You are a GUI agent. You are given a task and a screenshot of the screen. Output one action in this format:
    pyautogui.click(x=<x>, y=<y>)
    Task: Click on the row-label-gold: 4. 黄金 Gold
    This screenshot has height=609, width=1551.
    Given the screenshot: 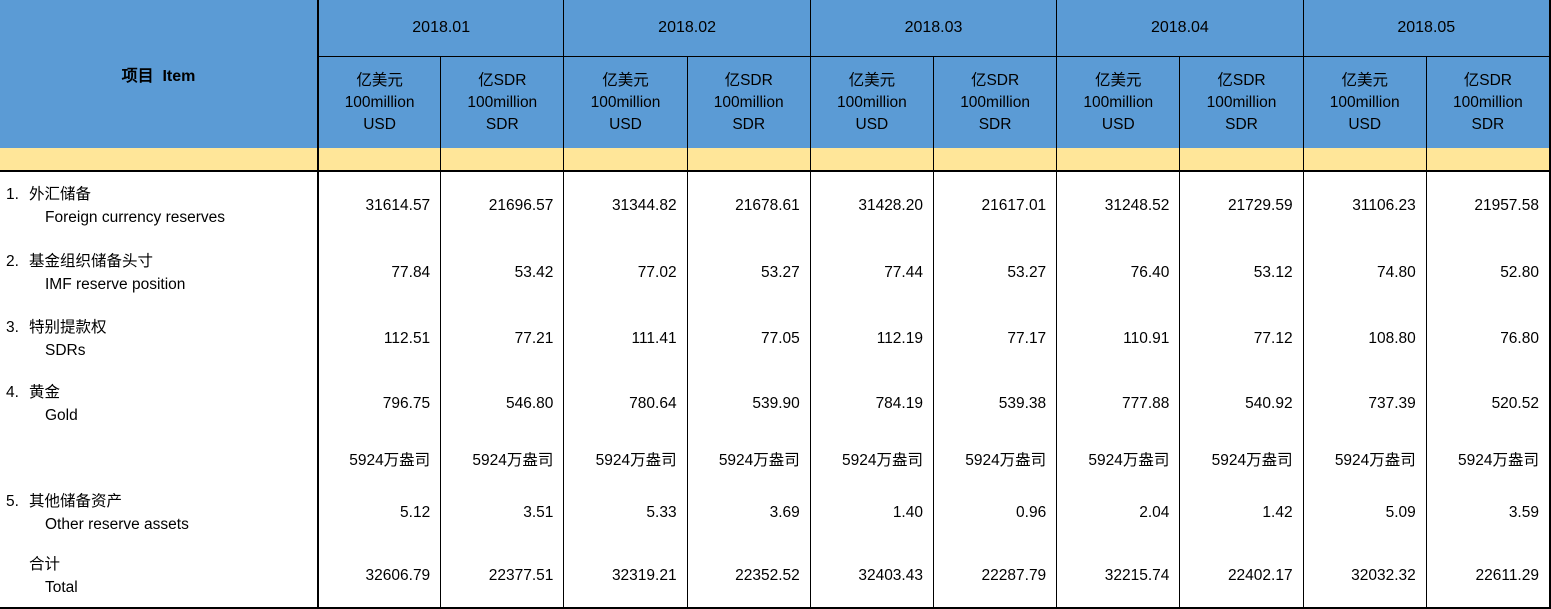 What is the action you would take?
    pyautogui.click(x=158, y=403)
    